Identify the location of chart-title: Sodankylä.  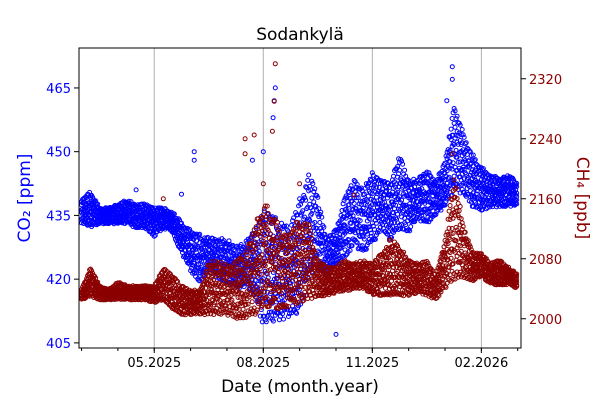
(300, 35).